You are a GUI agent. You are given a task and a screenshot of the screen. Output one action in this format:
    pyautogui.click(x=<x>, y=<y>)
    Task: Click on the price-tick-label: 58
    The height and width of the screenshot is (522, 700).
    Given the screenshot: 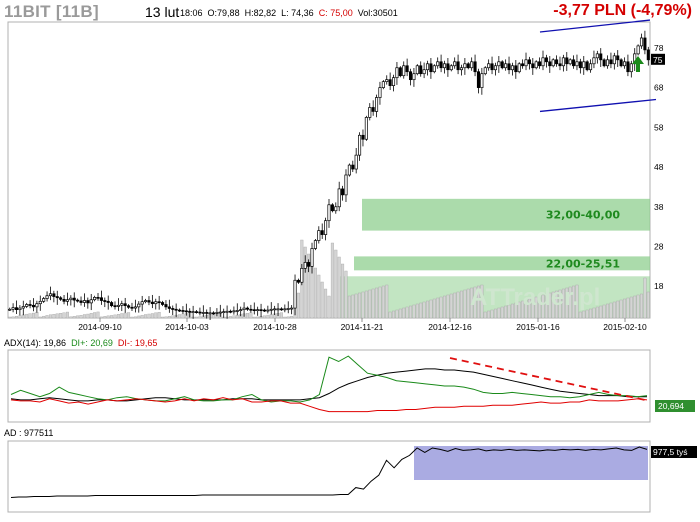 What is the action you would take?
    pyautogui.click(x=659, y=127)
    